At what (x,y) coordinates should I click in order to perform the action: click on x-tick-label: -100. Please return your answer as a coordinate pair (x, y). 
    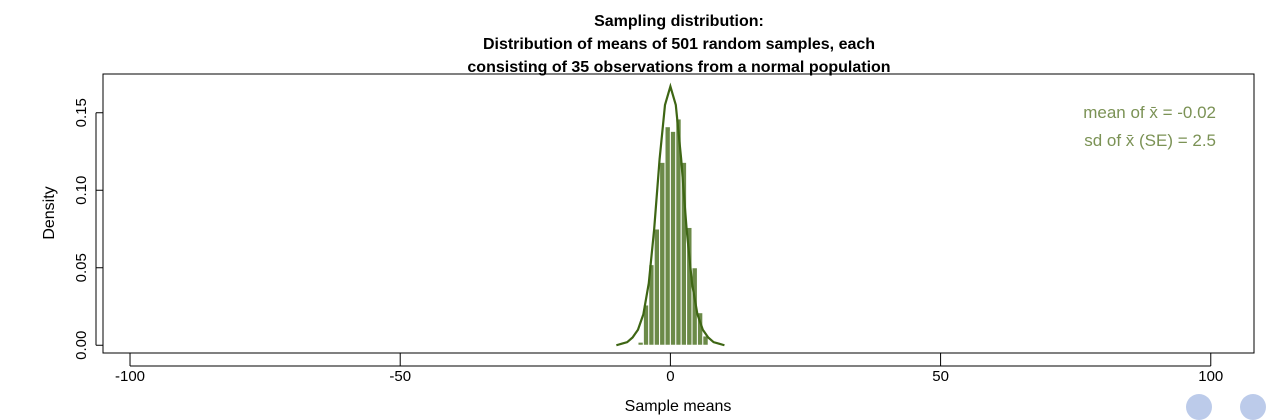
    Looking at the image, I should click on (130, 376).